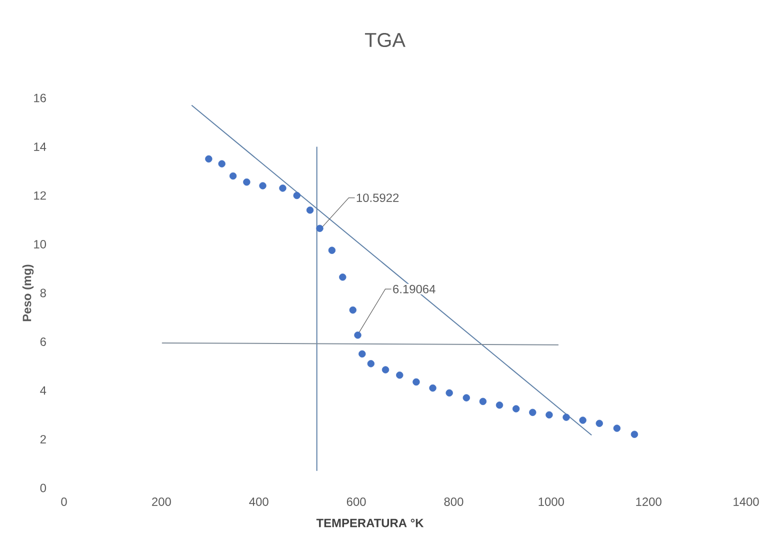 Image resolution: width=772 pixels, height=535 pixels. Describe the element at coordinates (43, 488) in the screenshot. I see `y-tick-label: 0` at that location.